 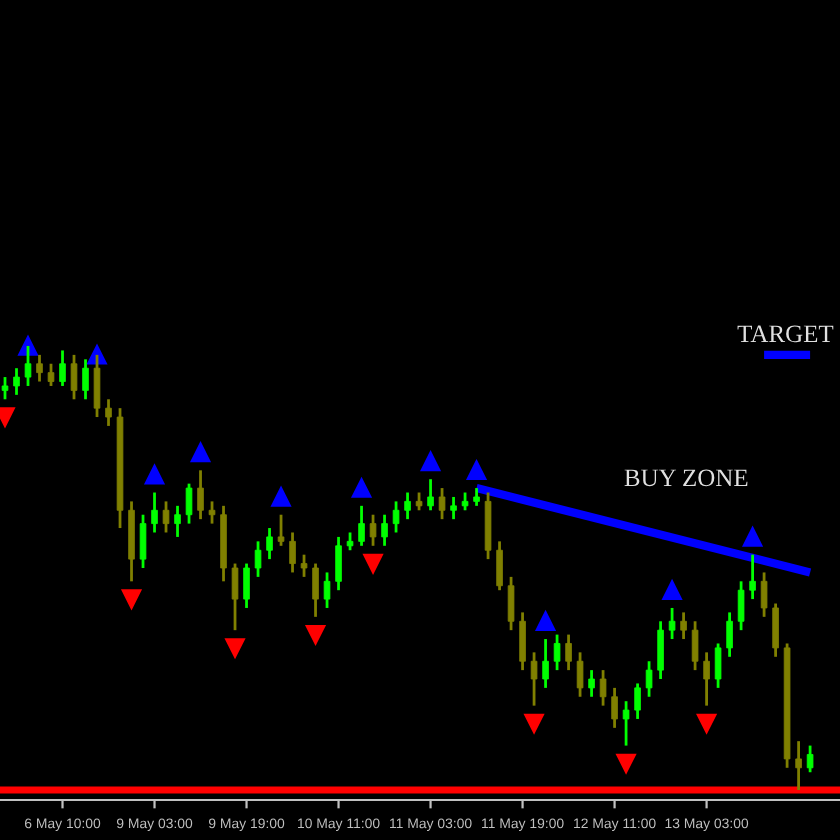 I want to click on annotation: BUY ZONE, so click(x=686, y=478).